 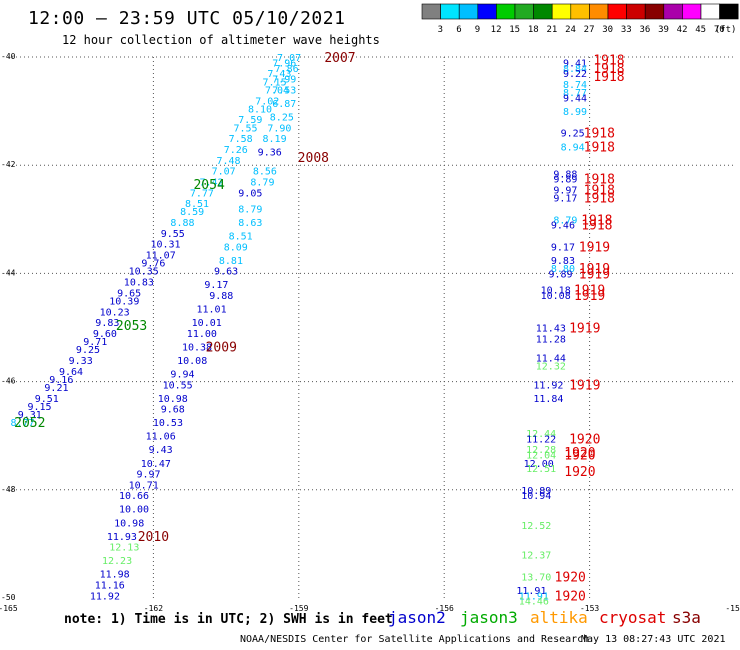 What do you see at coordinates (548, 399) in the screenshot?
I see `swh-observation: 11.84` at bounding box center [548, 399].